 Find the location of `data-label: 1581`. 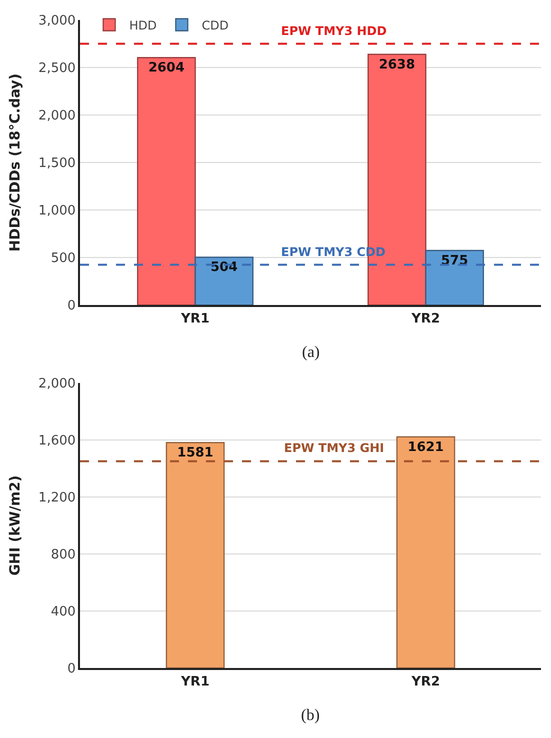

data-label: 1581 is located at coordinates (195, 453).